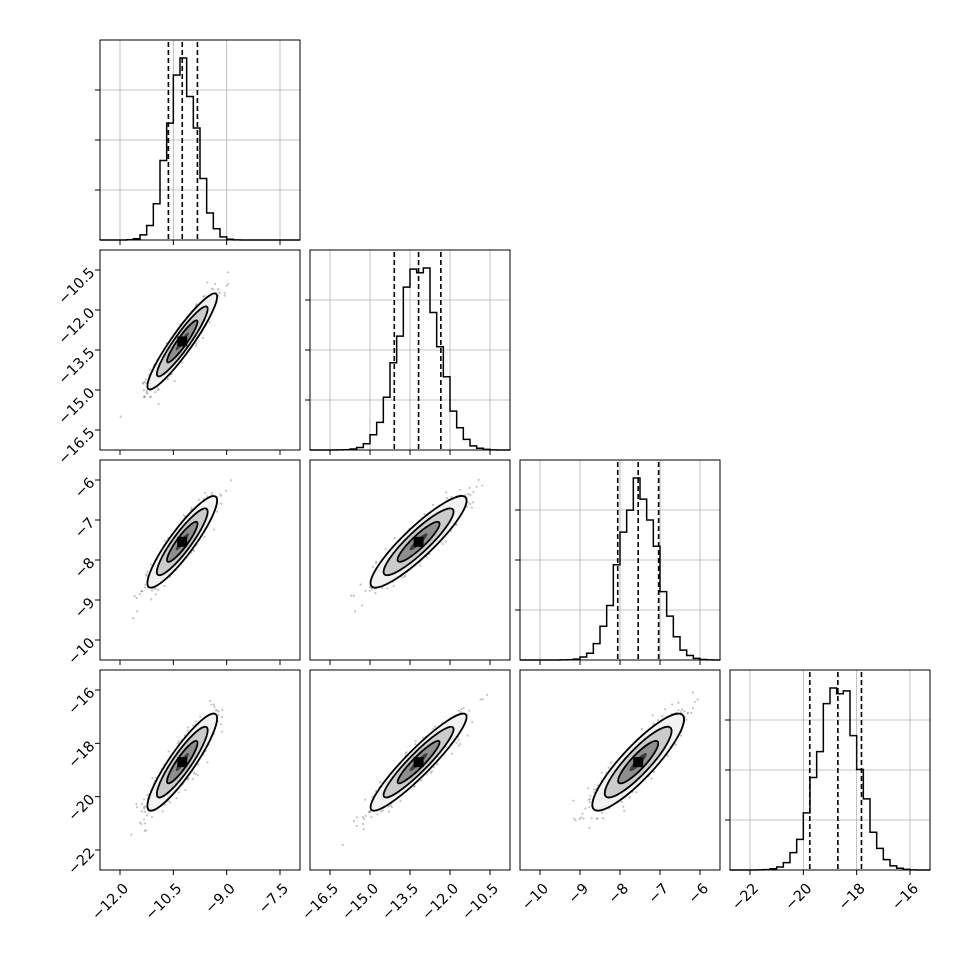 Image resolution: width=970 pixels, height=970 pixels. What do you see at coordinates (77, 446) in the screenshot?
I see `y-tick-label: −16.5` at bounding box center [77, 446].